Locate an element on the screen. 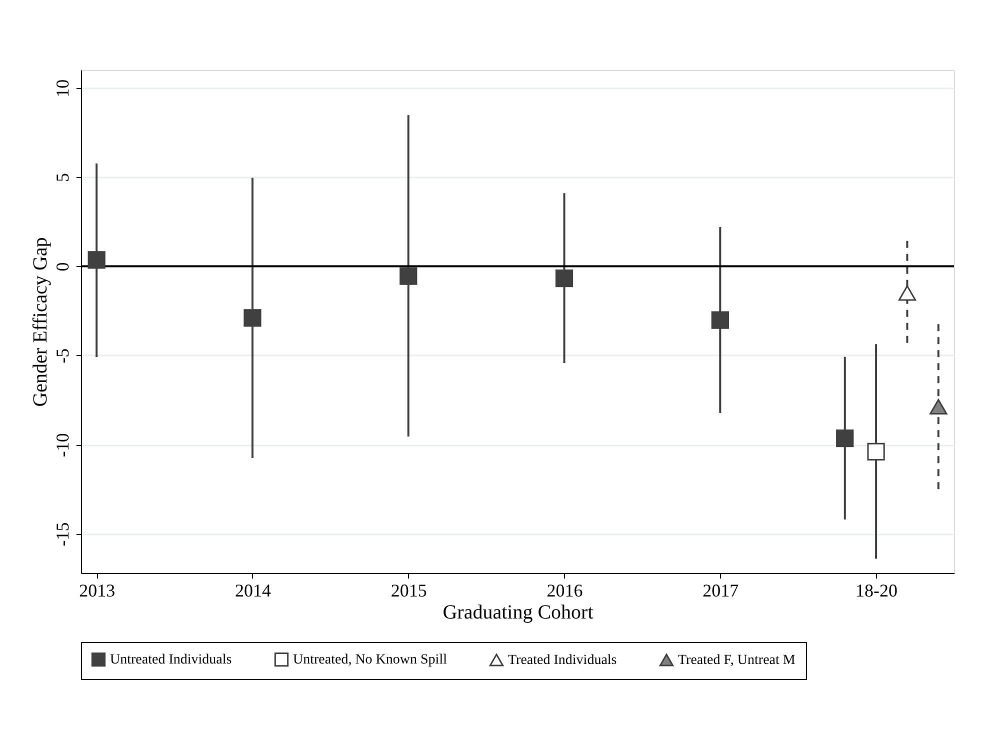 The height and width of the screenshot is (730, 997). x-tick-label: 2016 is located at coordinates (564, 590).